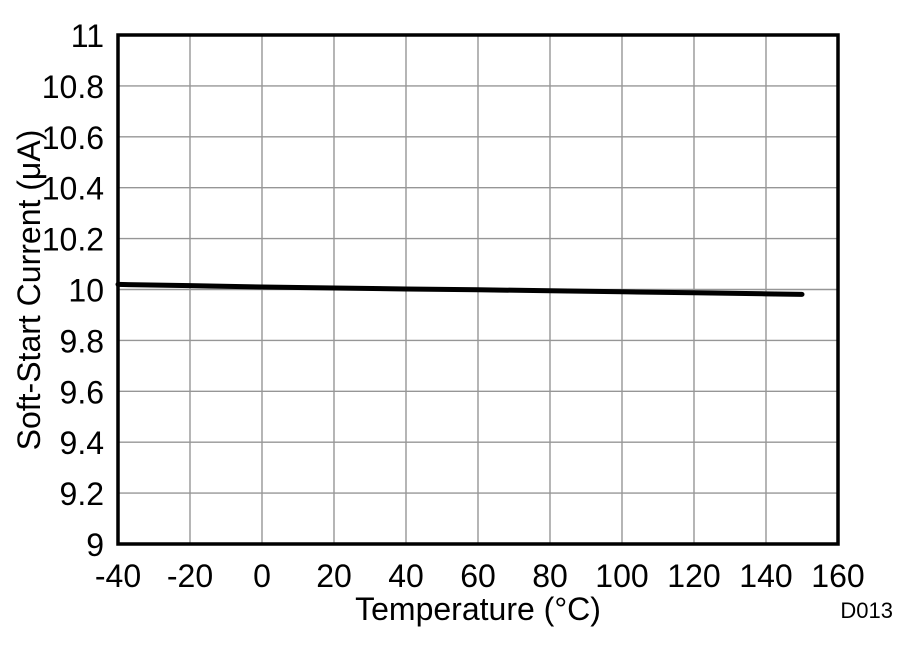 This screenshot has width=899, height=660. What do you see at coordinates (334, 576) in the screenshot?
I see `x-tick-label: 20` at bounding box center [334, 576].